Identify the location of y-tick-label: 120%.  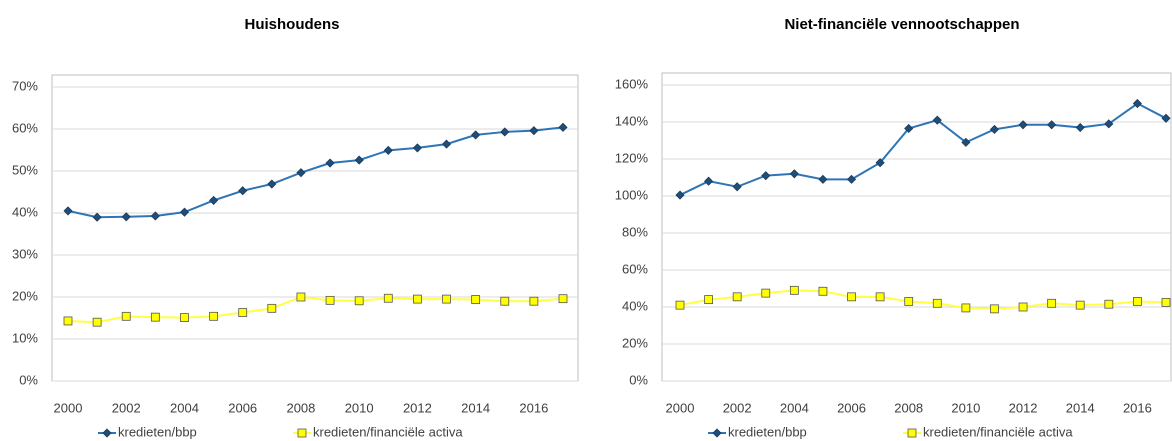
(632, 157).